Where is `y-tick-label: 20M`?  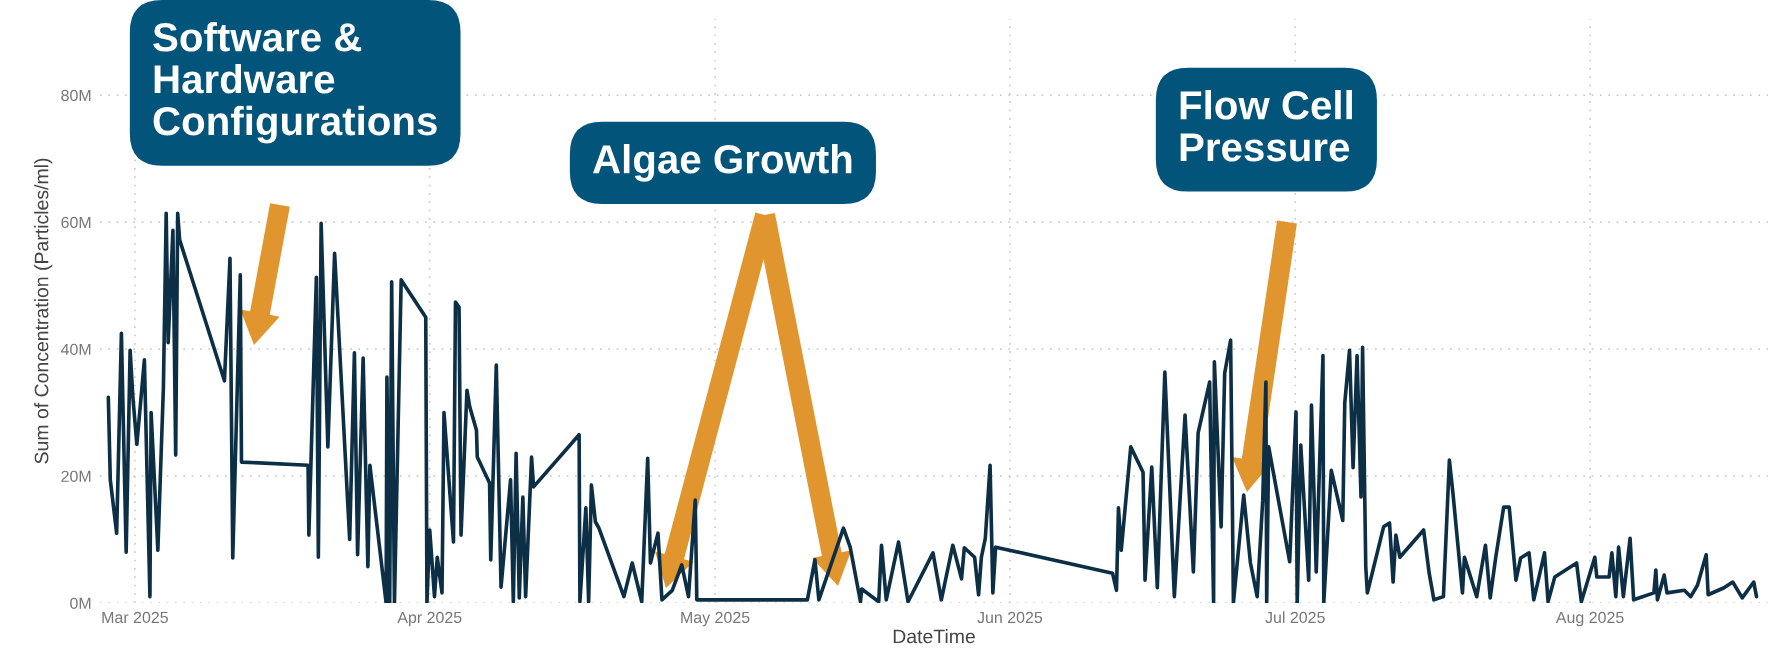 y-tick-label: 20M is located at coordinates (76, 476).